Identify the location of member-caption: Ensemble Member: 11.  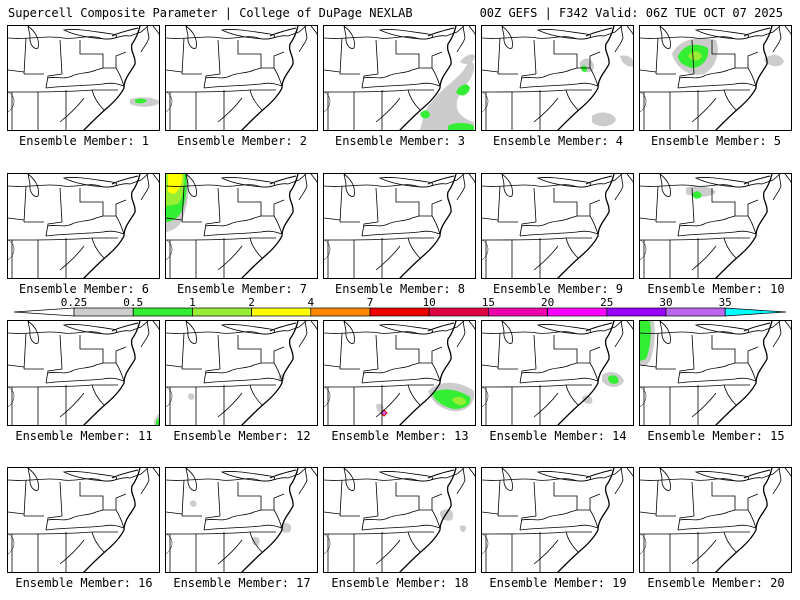
(84, 436).